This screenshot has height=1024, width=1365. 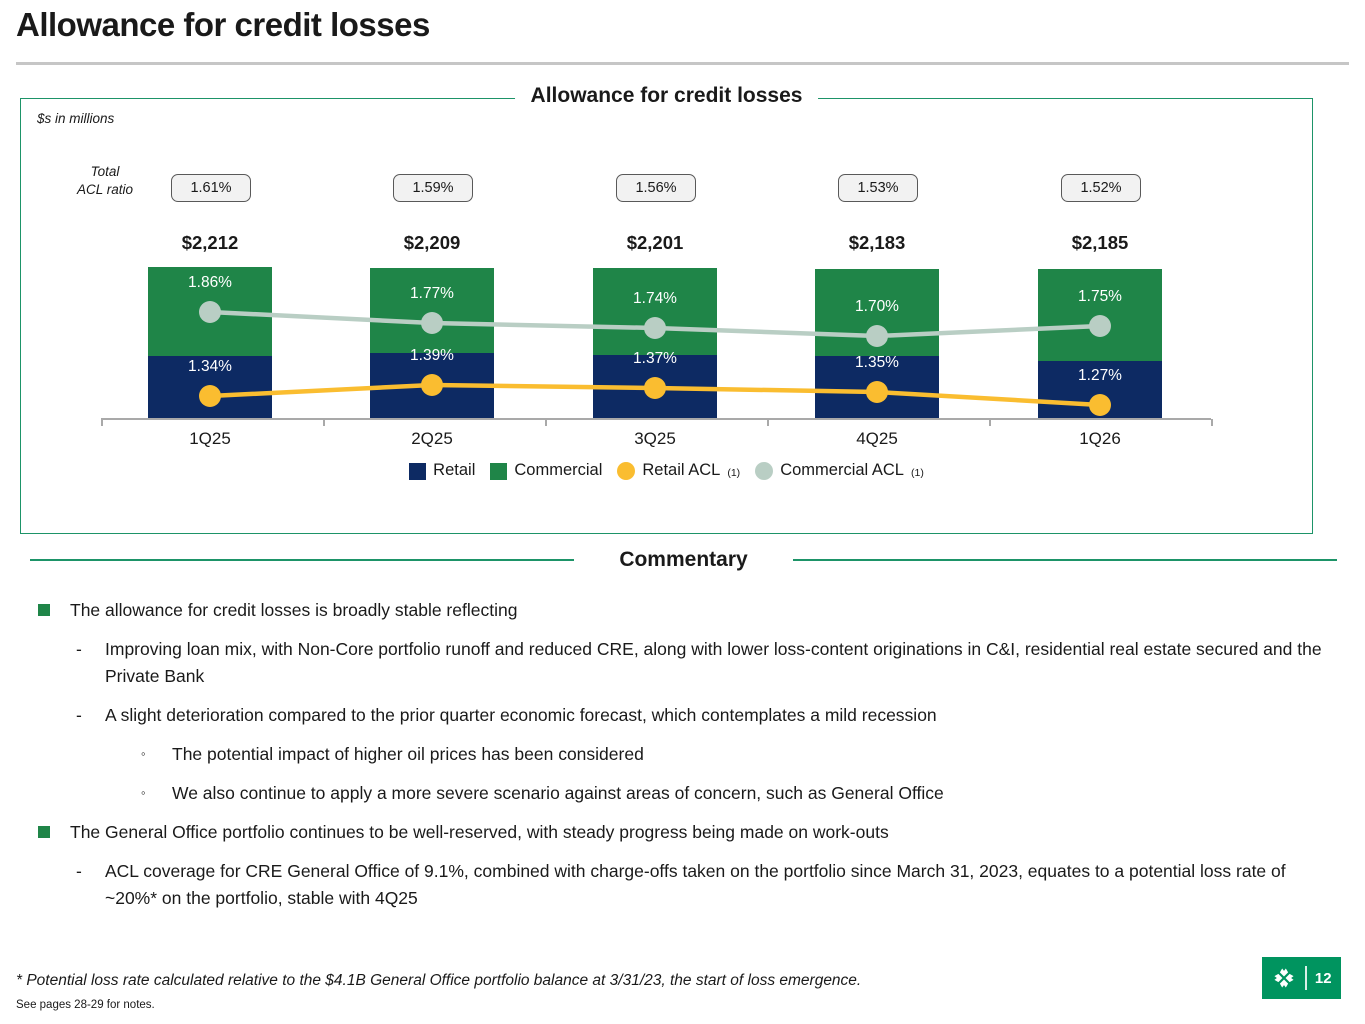 What do you see at coordinates (656, 188) in the screenshot?
I see `total-acl-ratio-value: 1.56%` at bounding box center [656, 188].